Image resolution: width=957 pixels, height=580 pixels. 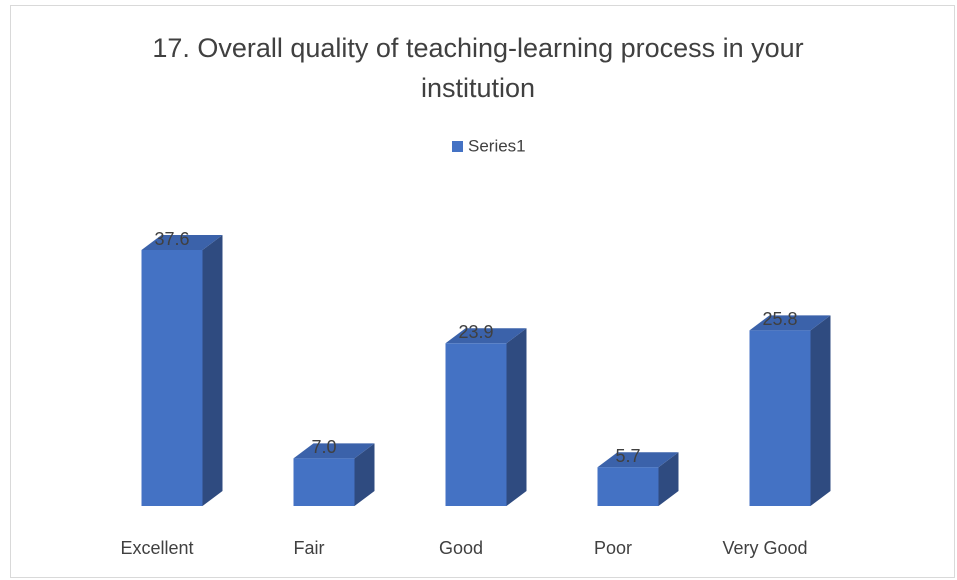 What do you see at coordinates (497, 145) in the screenshot?
I see `legend-label: Series1` at bounding box center [497, 145].